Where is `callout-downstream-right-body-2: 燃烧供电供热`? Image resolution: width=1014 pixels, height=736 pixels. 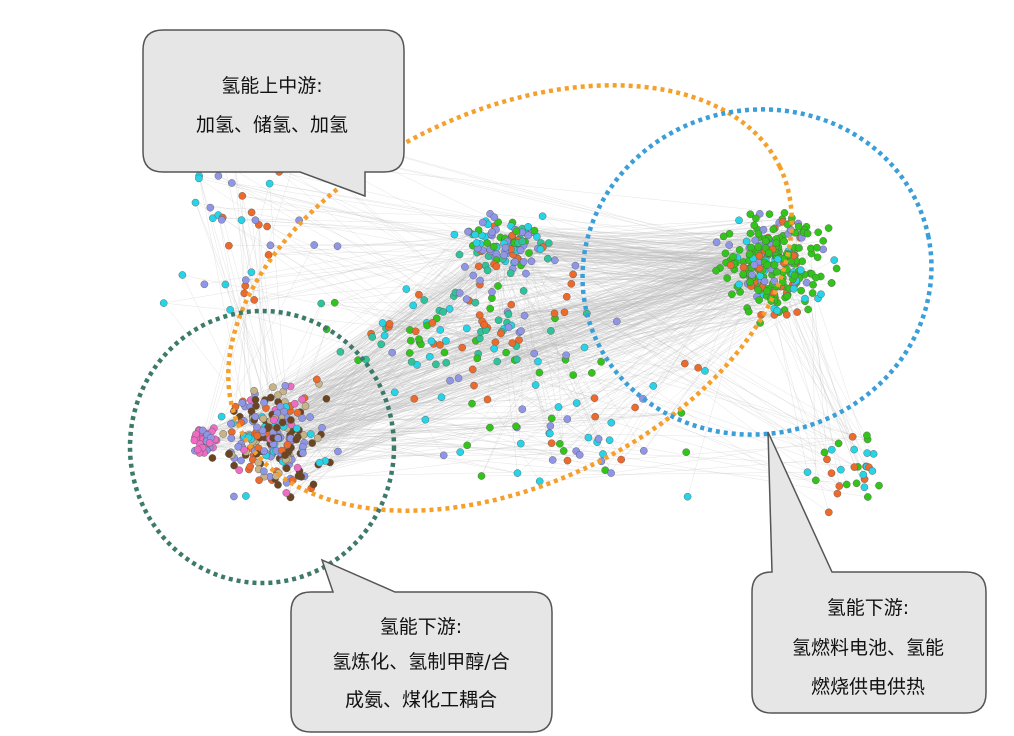
callout-downstream-right-body-2: 燃烧供电供热 is located at coordinates (868, 687).